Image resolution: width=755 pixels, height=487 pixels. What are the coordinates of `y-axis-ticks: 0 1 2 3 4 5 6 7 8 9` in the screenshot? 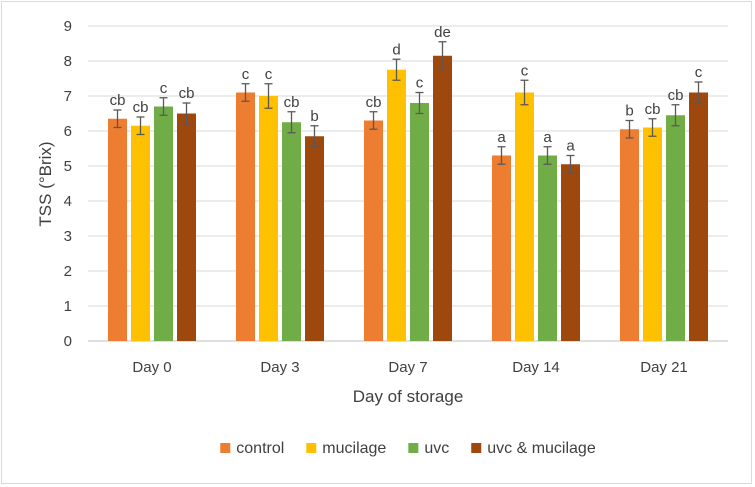 It's located at (68, 184).